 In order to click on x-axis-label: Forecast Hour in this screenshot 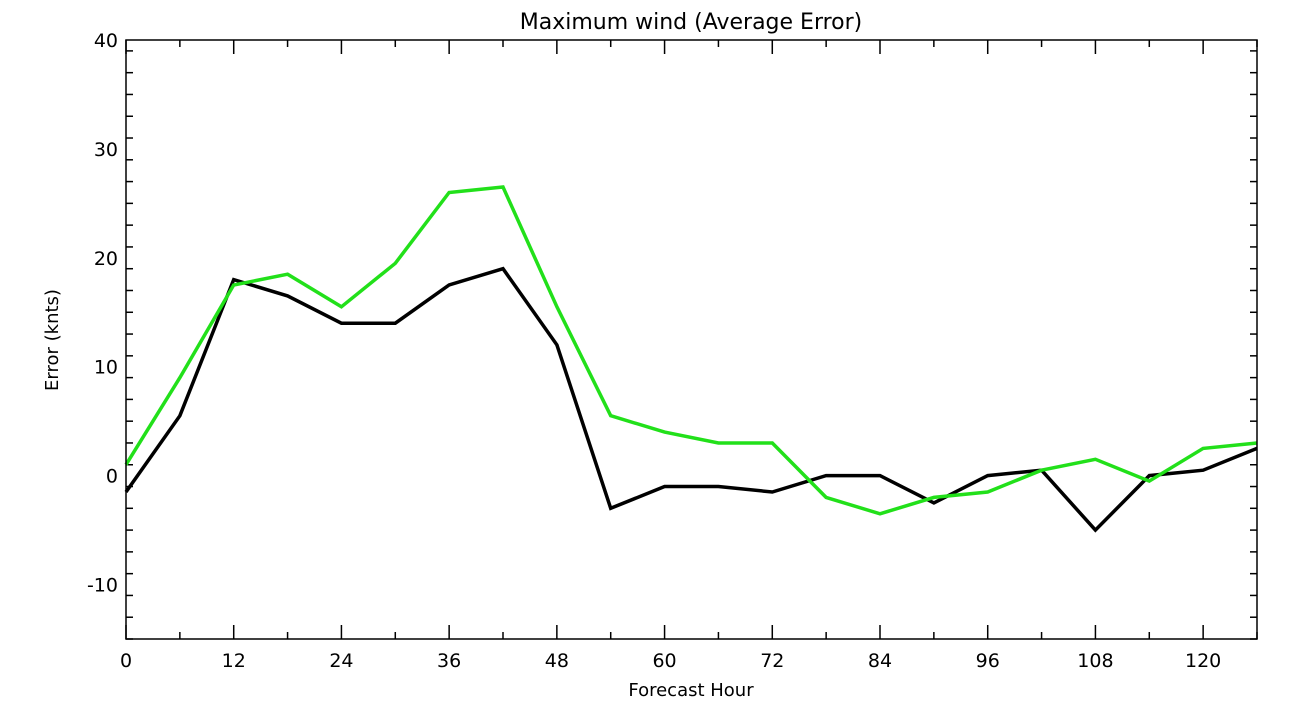, I will do `click(691, 690)`.